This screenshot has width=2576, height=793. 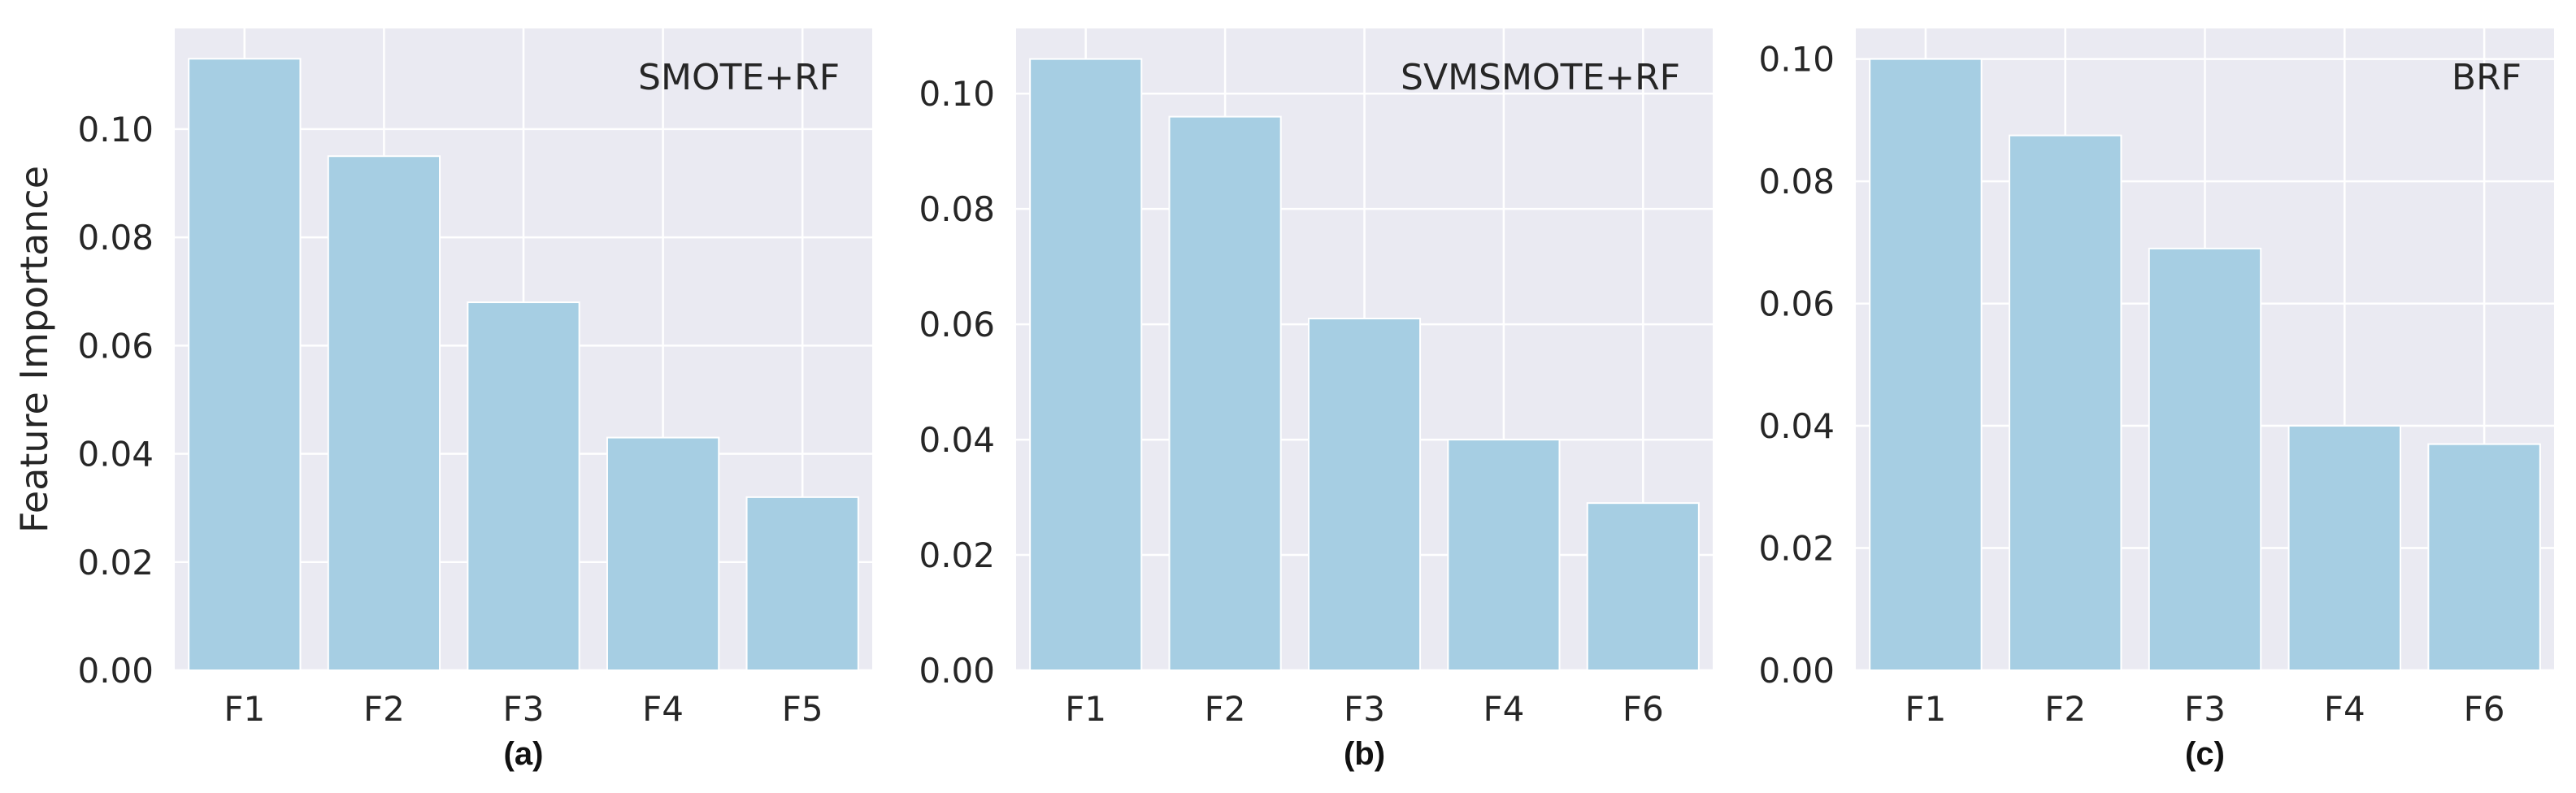 What do you see at coordinates (2205, 754) in the screenshot?
I see `subplot-label: (c)` at bounding box center [2205, 754].